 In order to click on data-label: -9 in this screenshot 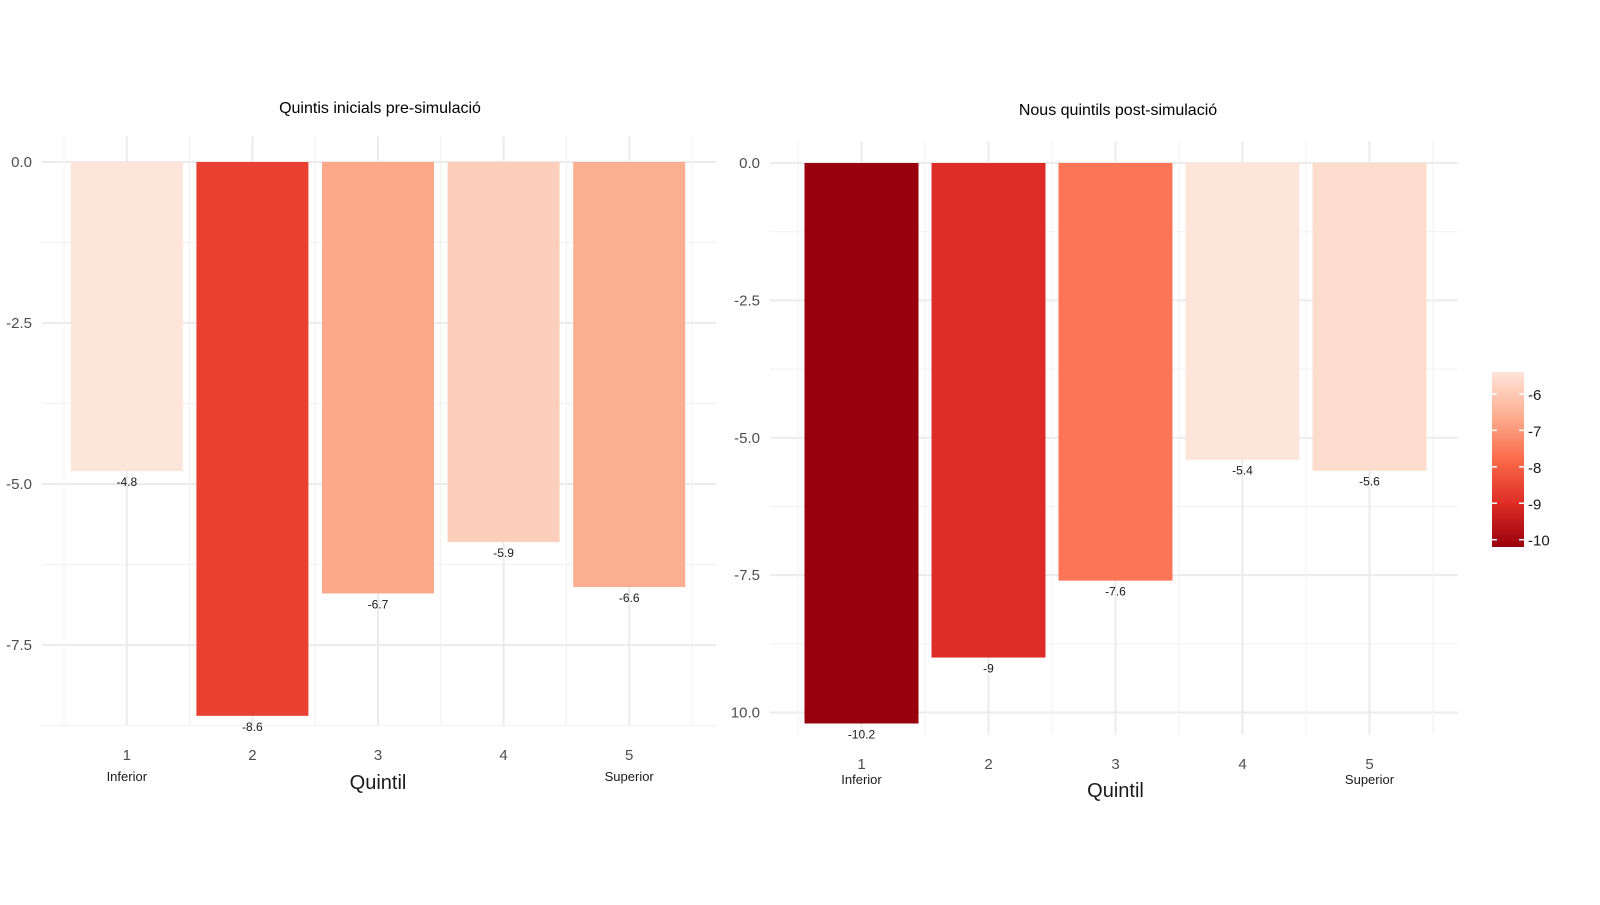, I will do `click(988, 669)`.